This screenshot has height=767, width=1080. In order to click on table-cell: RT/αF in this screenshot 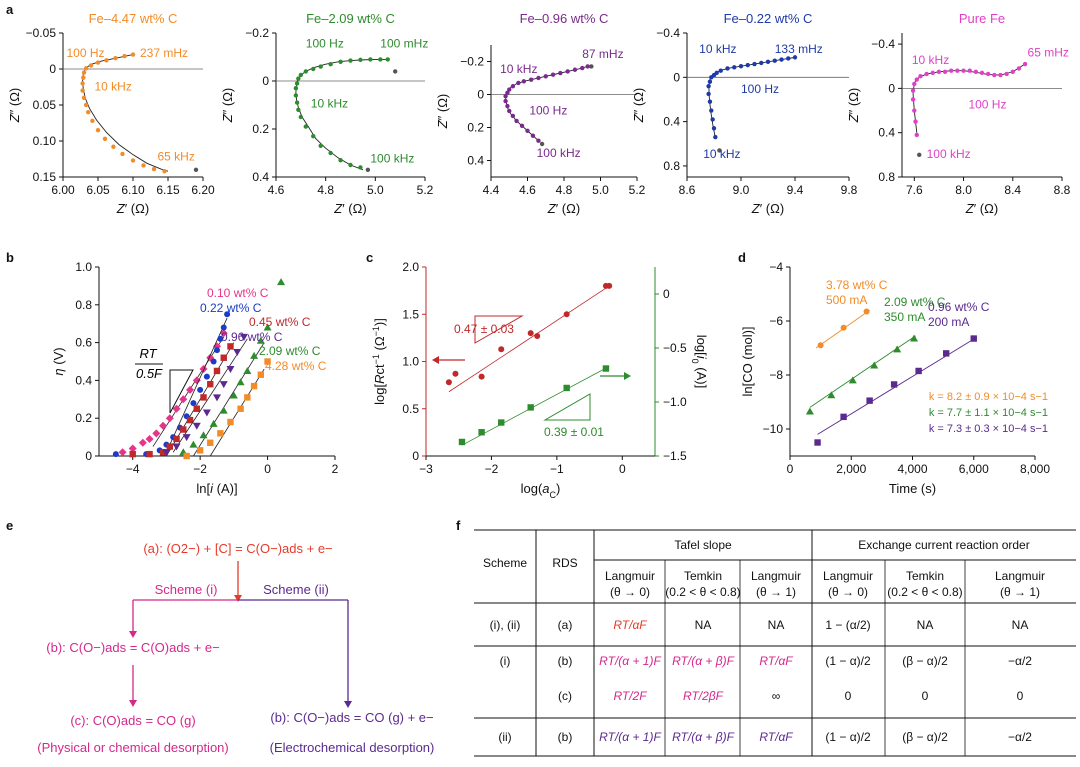, I will do `click(776, 737)`.